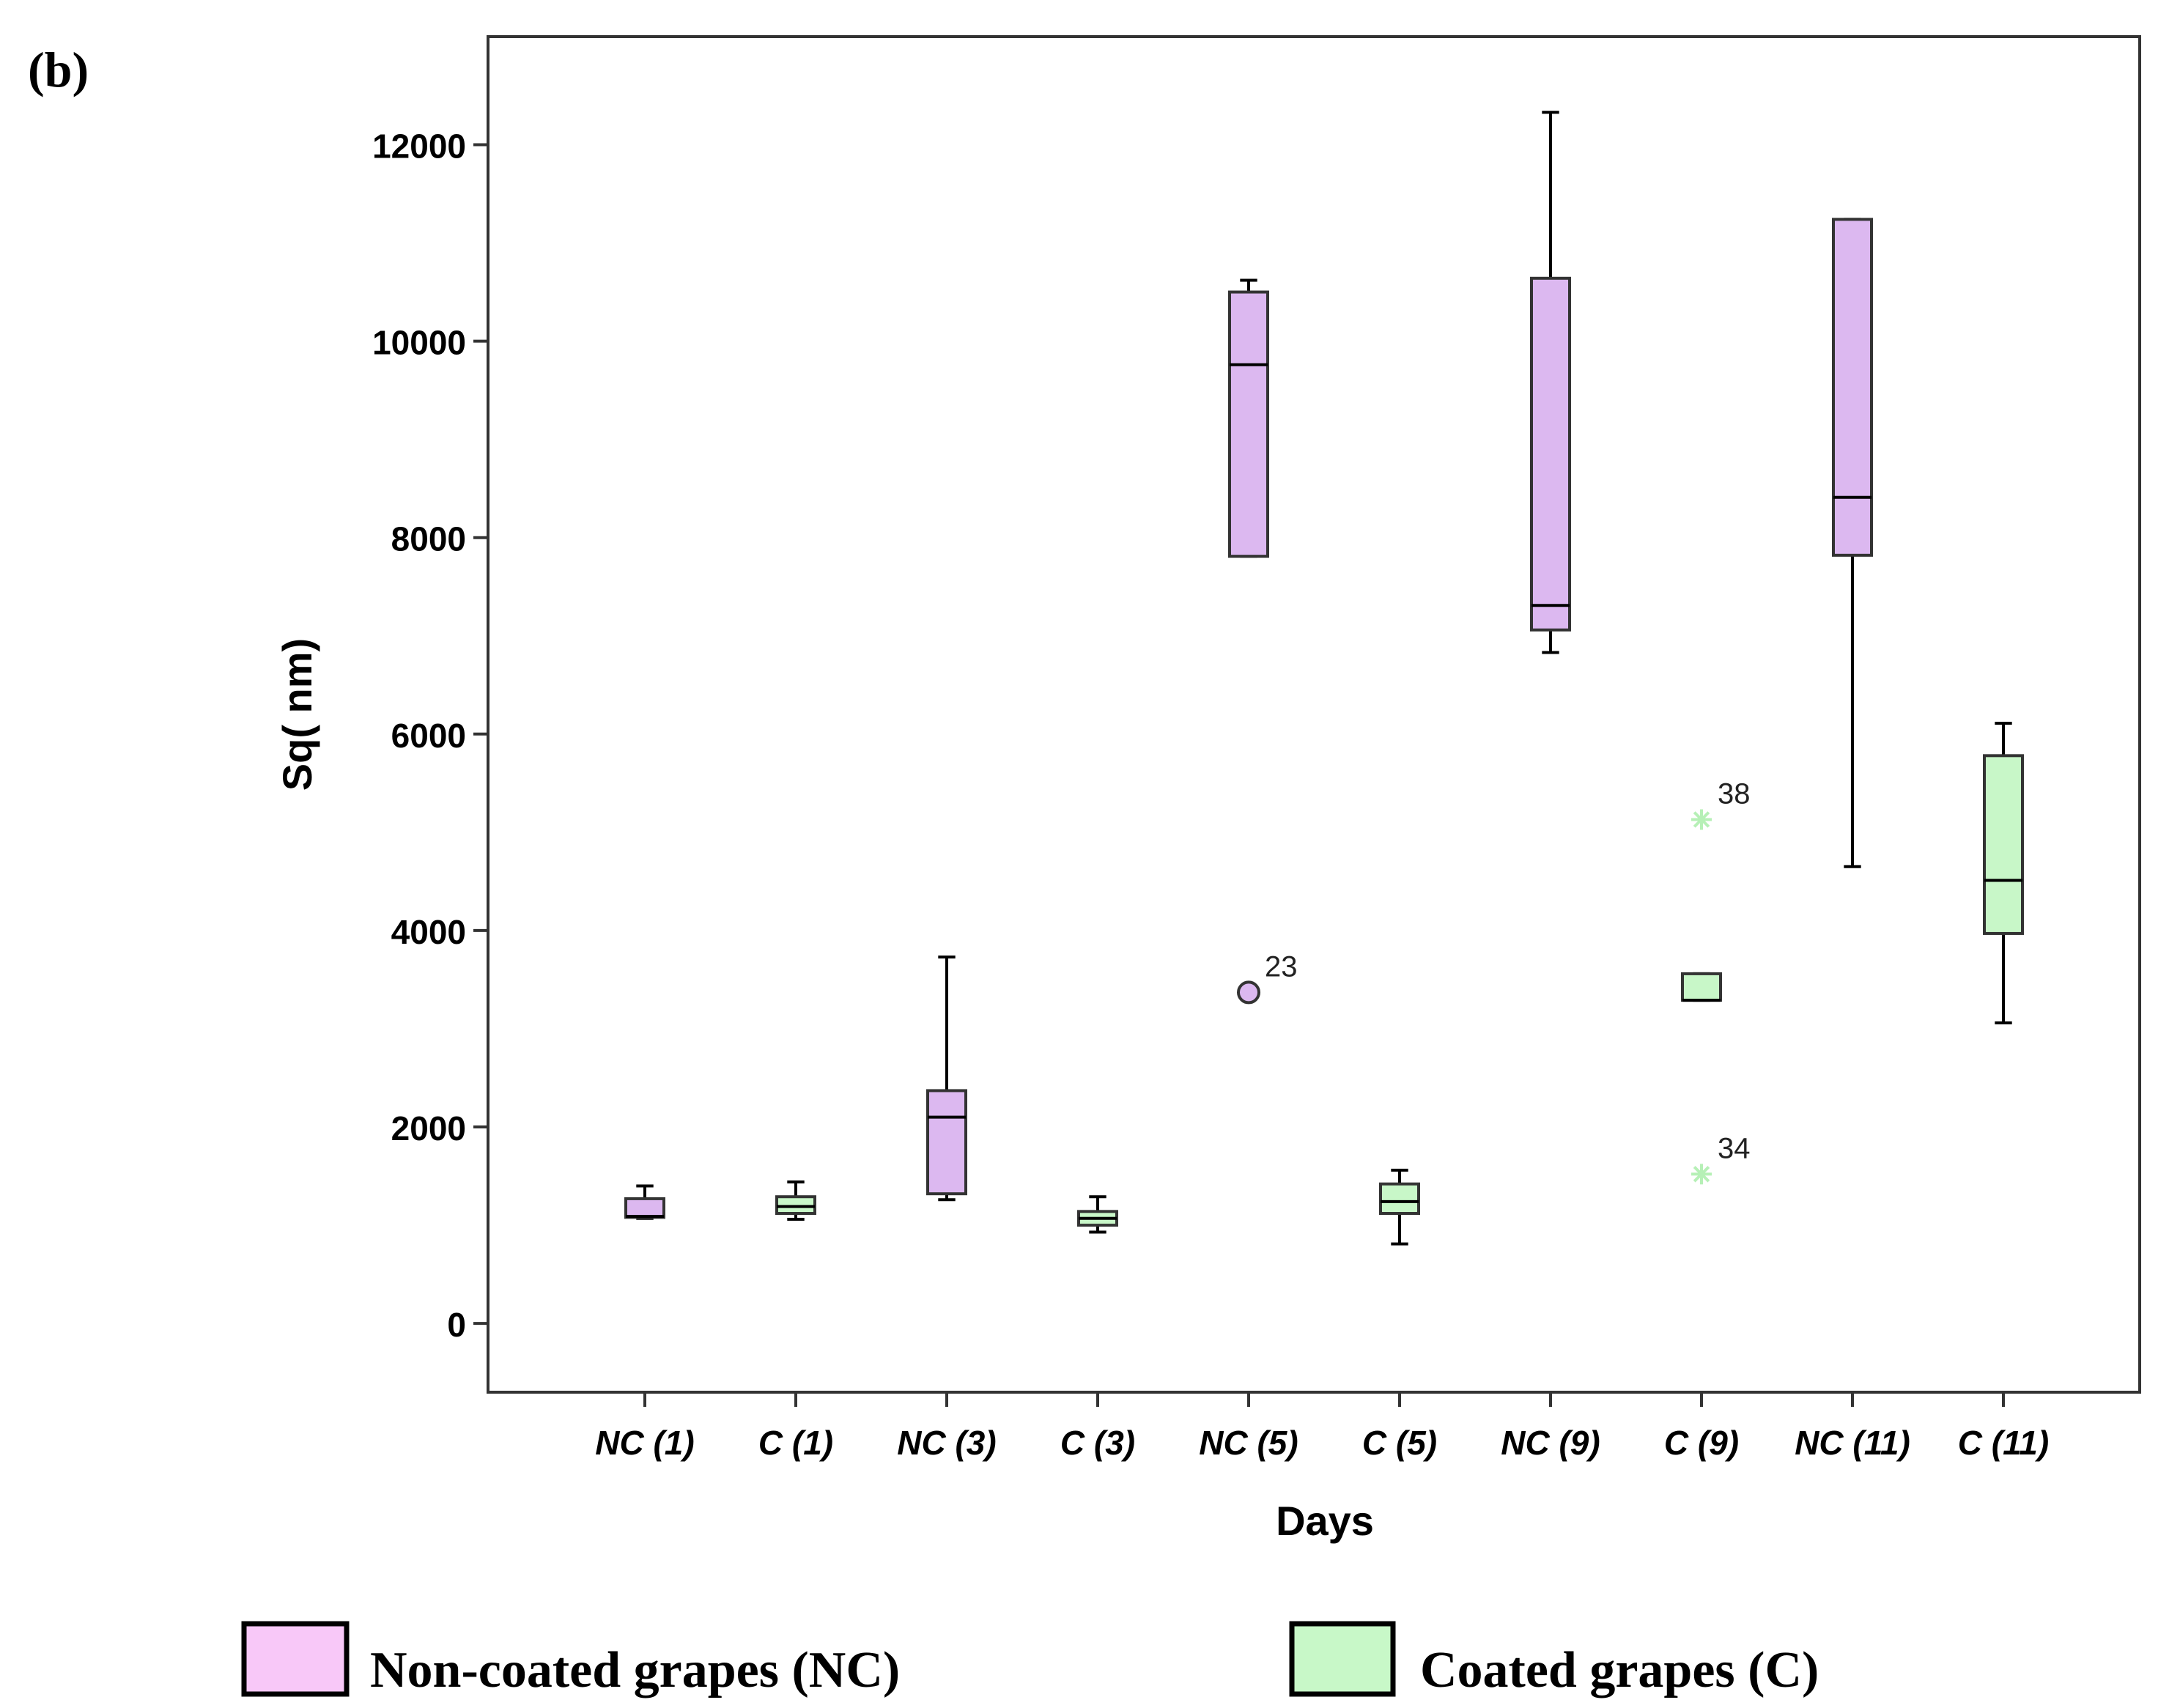 The image size is (2180, 1708). What do you see at coordinates (1248, 1443) in the screenshot?
I see `x-tick-label: NC (5)` at bounding box center [1248, 1443].